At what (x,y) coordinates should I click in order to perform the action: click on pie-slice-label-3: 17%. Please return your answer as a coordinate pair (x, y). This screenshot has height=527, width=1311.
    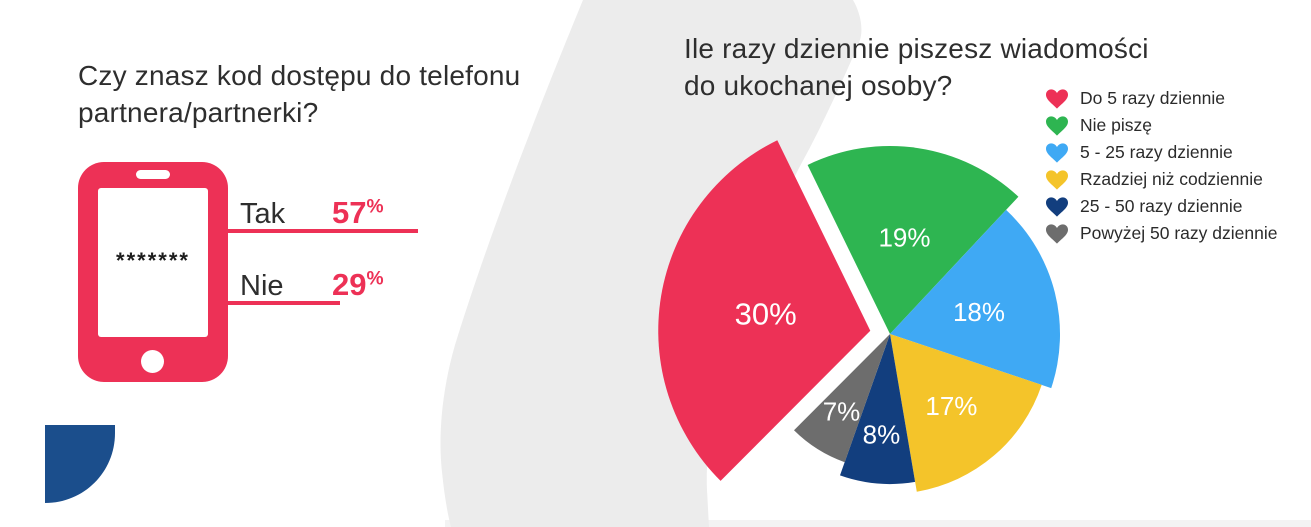
    Looking at the image, I should click on (951, 406).